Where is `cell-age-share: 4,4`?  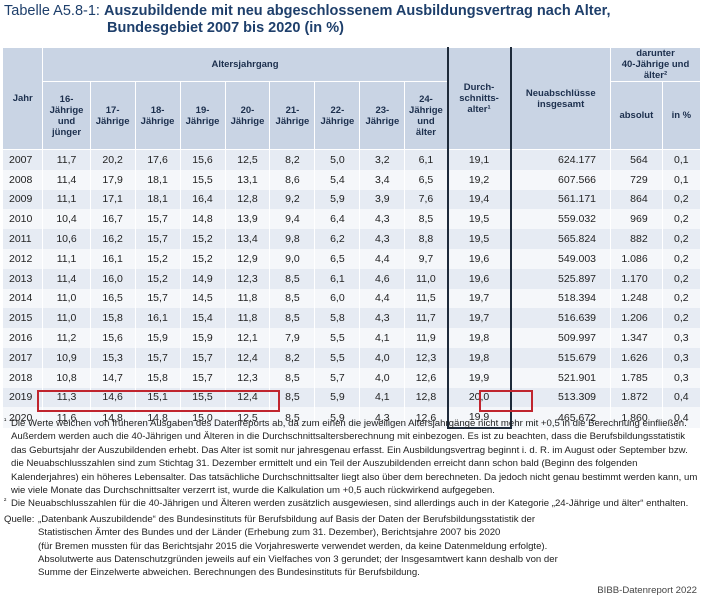 cell-age-share: 4,4 is located at coordinates (382, 298).